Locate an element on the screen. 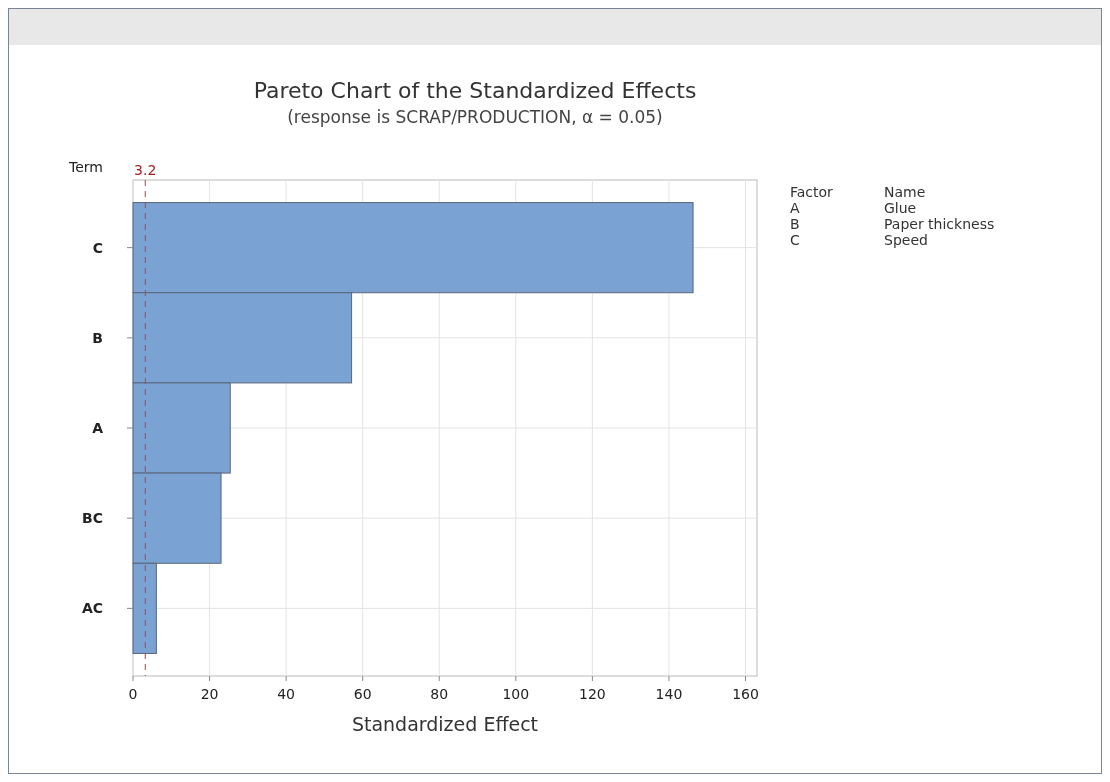 This screenshot has width=1110, height=782. x-tick-label: 0 is located at coordinates (133, 694).